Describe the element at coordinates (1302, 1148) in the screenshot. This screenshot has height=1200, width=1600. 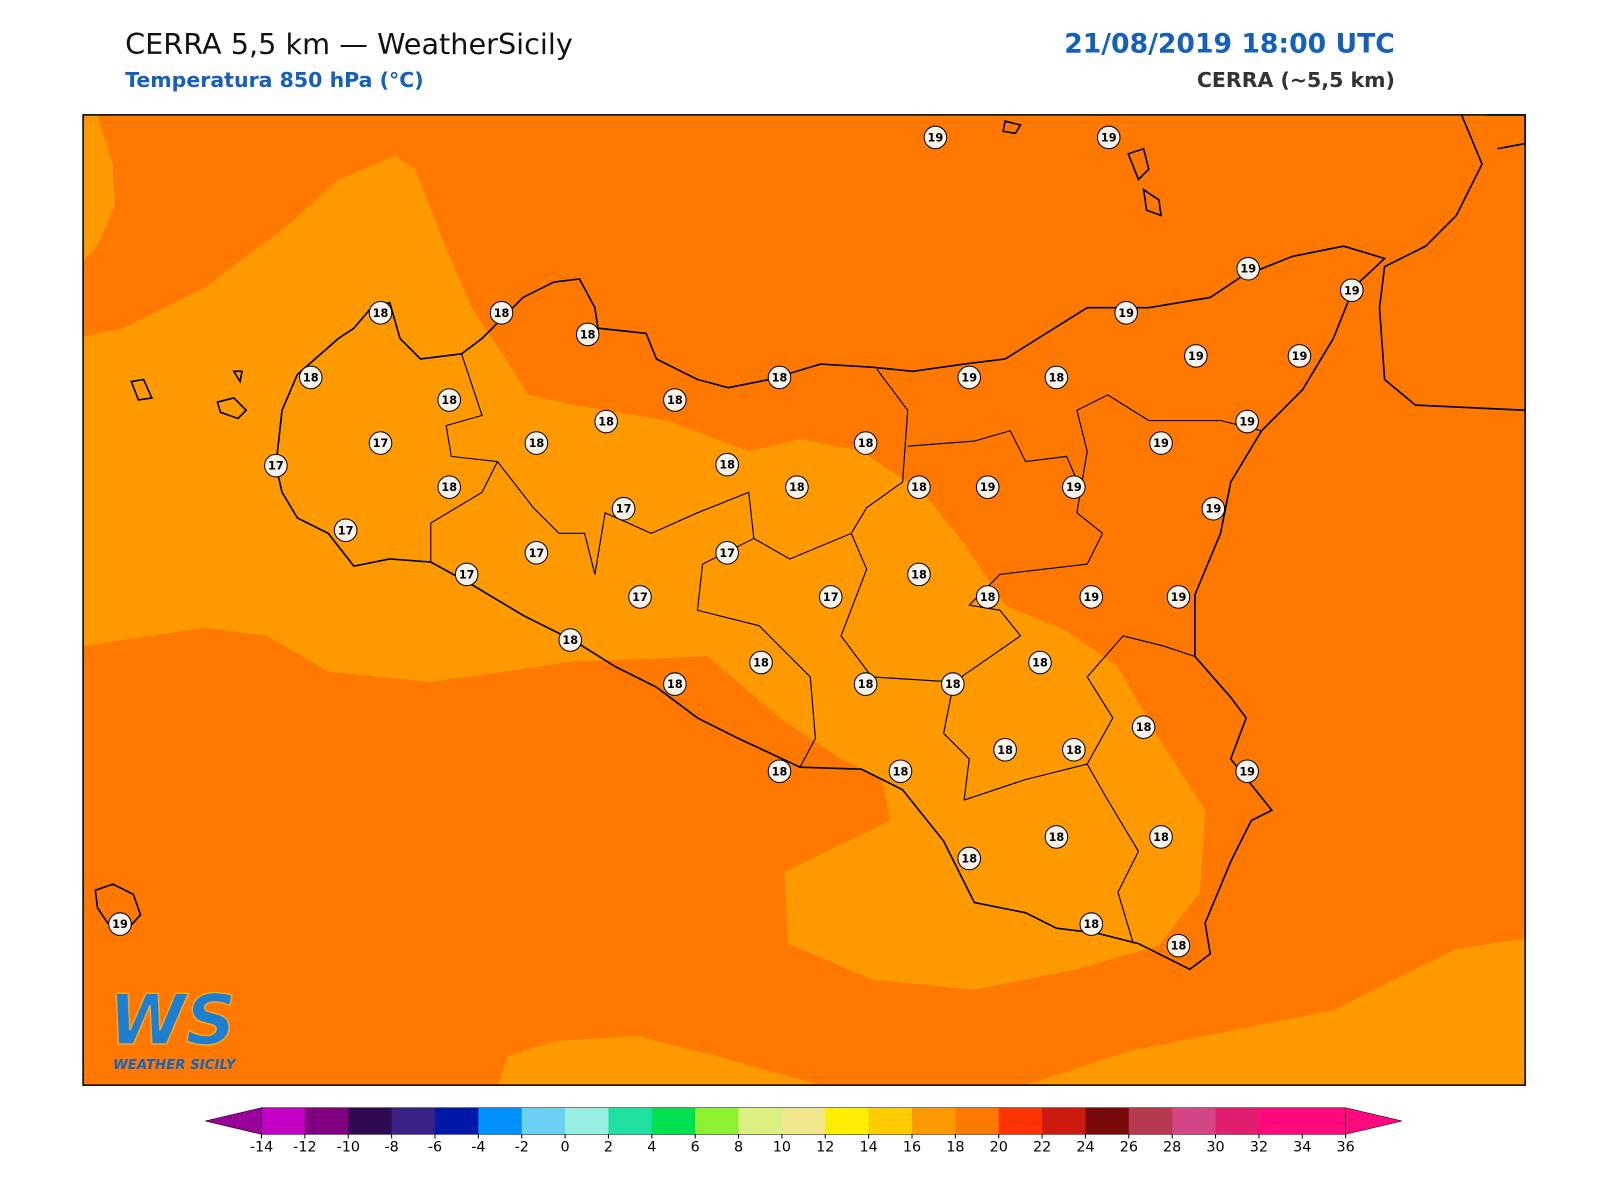
I see `colorbar-tick-label: 34` at that location.